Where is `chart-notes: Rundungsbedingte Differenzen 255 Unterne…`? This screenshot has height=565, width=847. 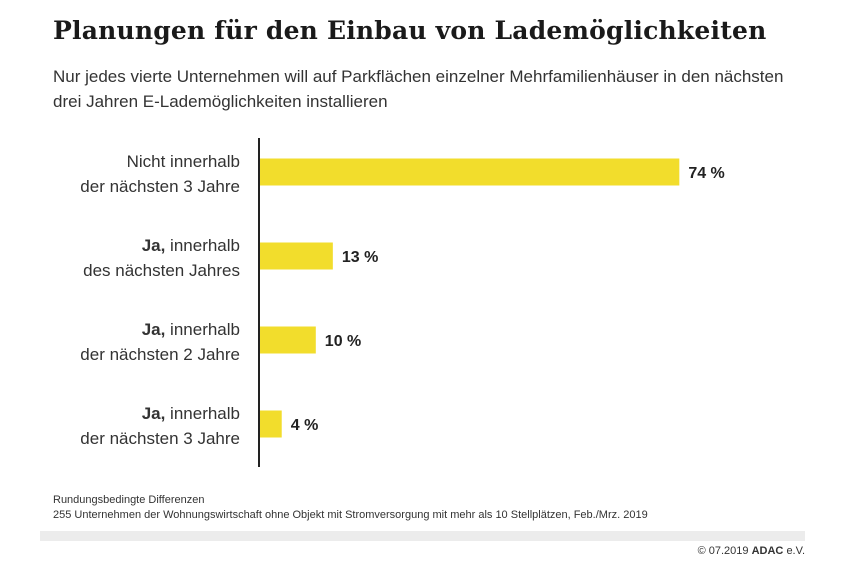
chart-notes: Rundungsbedingte Differenzen 255 Unterne… is located at coordinates (350, 508).